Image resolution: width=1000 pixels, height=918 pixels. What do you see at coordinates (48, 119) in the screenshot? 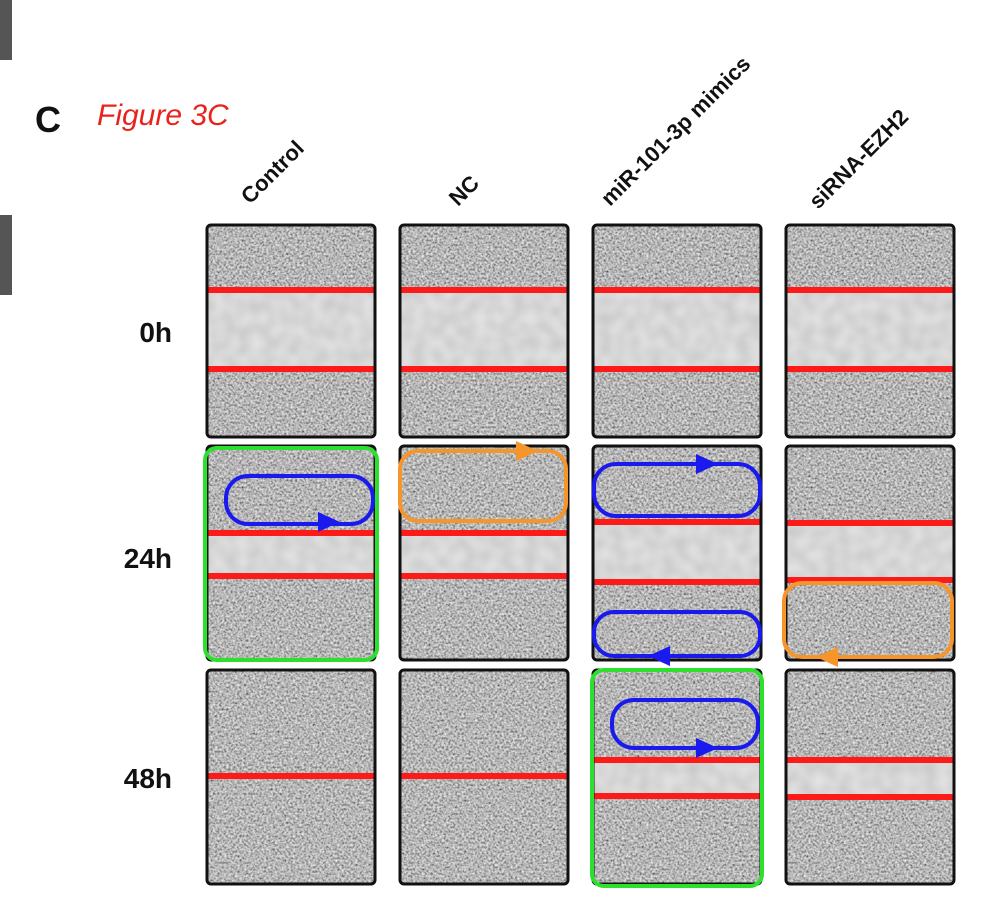
I see `panel-letter: C` at bounding box center [48, 119].